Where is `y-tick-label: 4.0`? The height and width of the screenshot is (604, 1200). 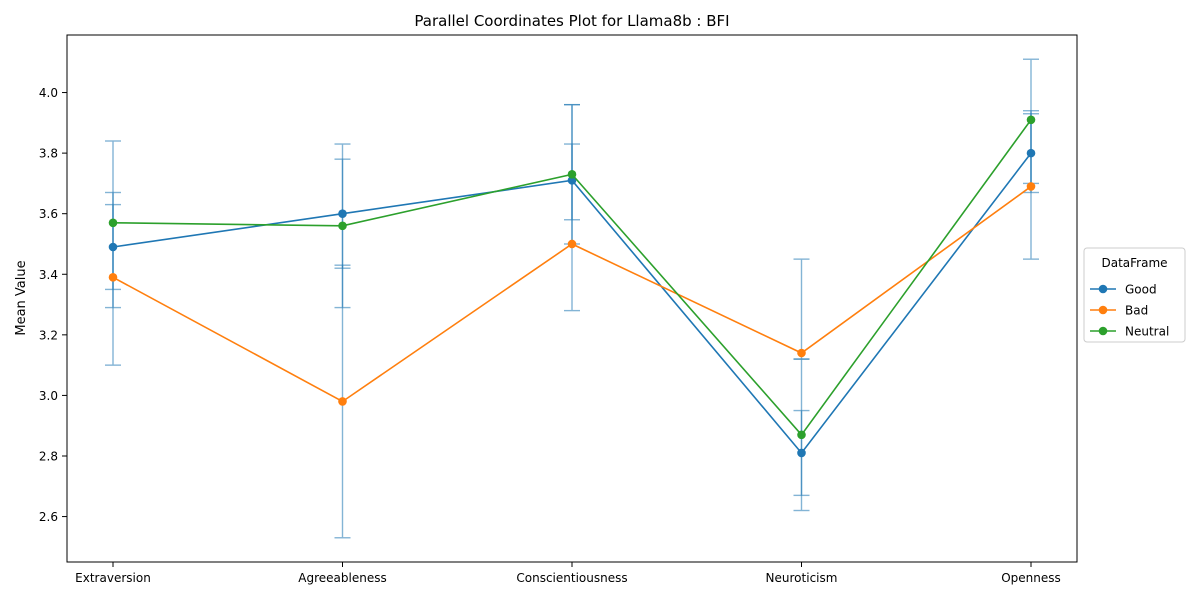
y-tick-label: 4.0 is located at coordinates (48, 93).